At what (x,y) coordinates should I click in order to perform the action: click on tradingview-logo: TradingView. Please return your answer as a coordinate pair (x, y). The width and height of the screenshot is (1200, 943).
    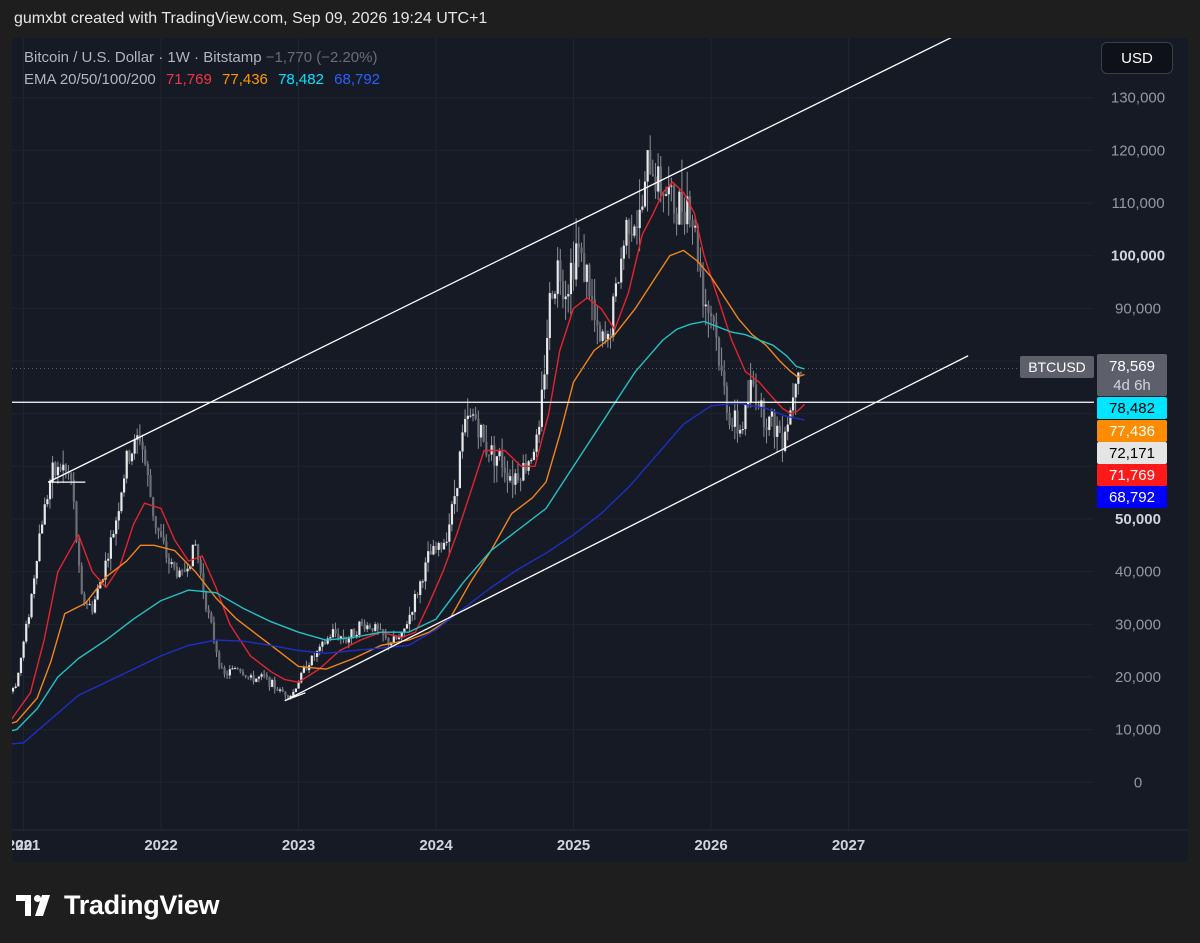
    Looking at the image, I should click on (118, 905).